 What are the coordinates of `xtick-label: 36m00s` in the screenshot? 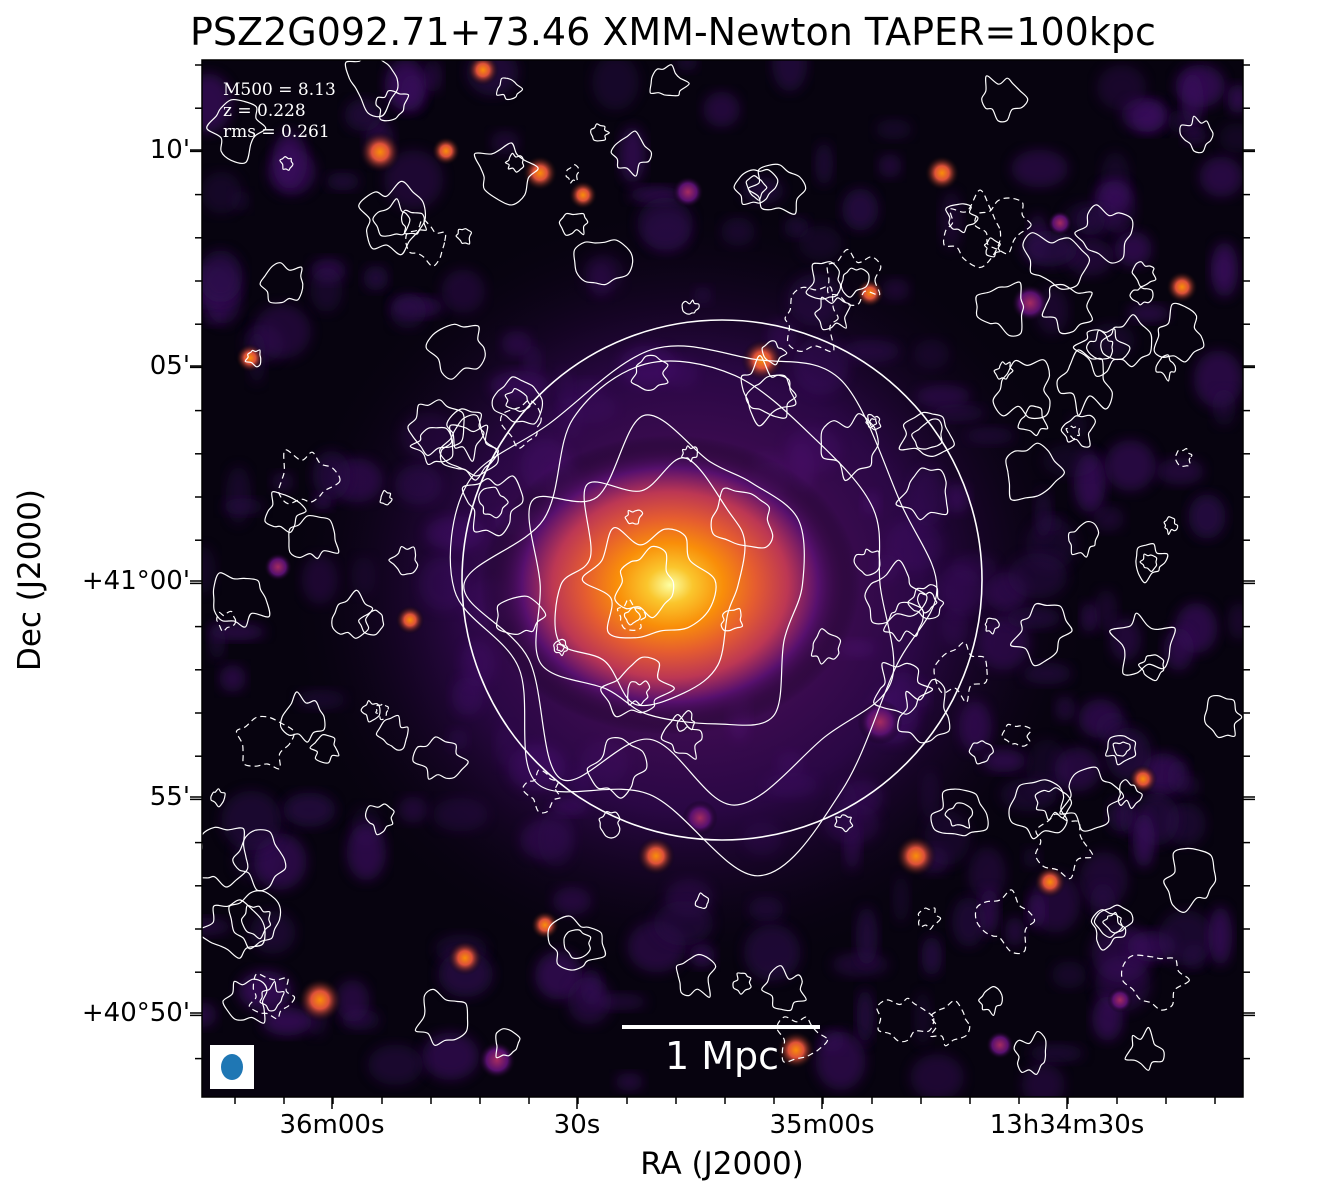 It's located at (332, 1125).